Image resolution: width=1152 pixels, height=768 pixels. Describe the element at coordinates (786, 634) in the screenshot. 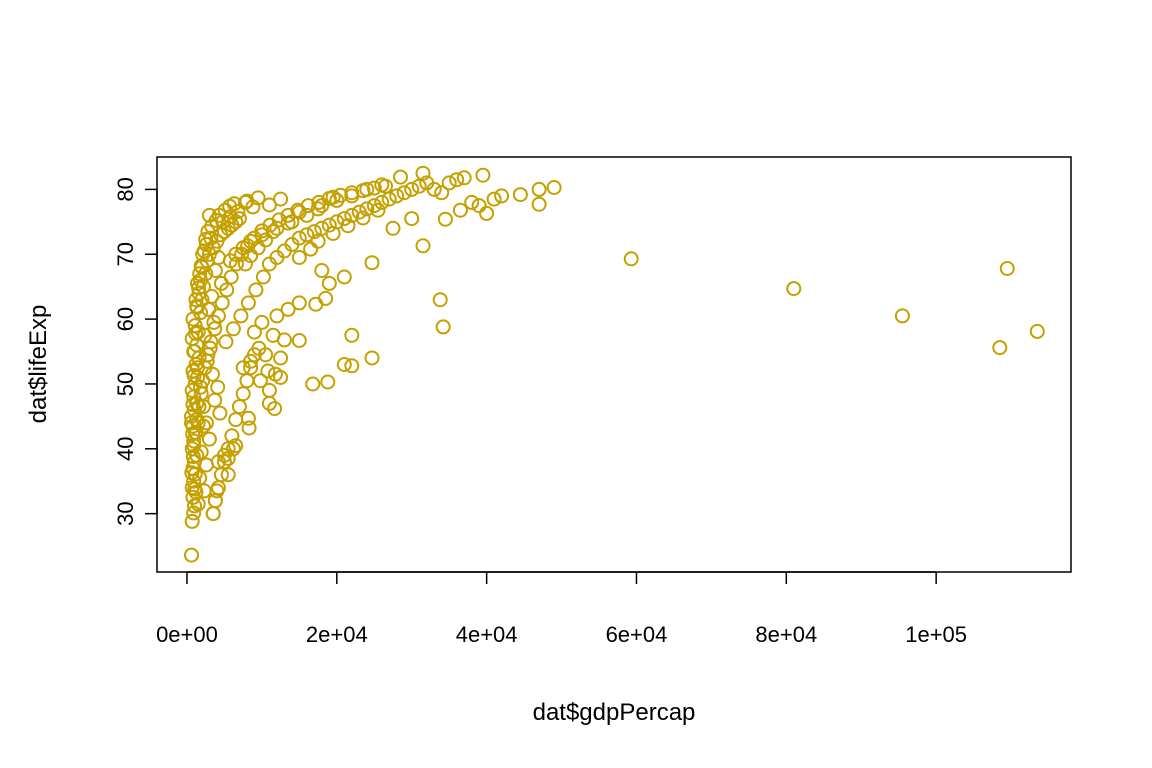

I see `x-tick-label: 8e+04` at that location.